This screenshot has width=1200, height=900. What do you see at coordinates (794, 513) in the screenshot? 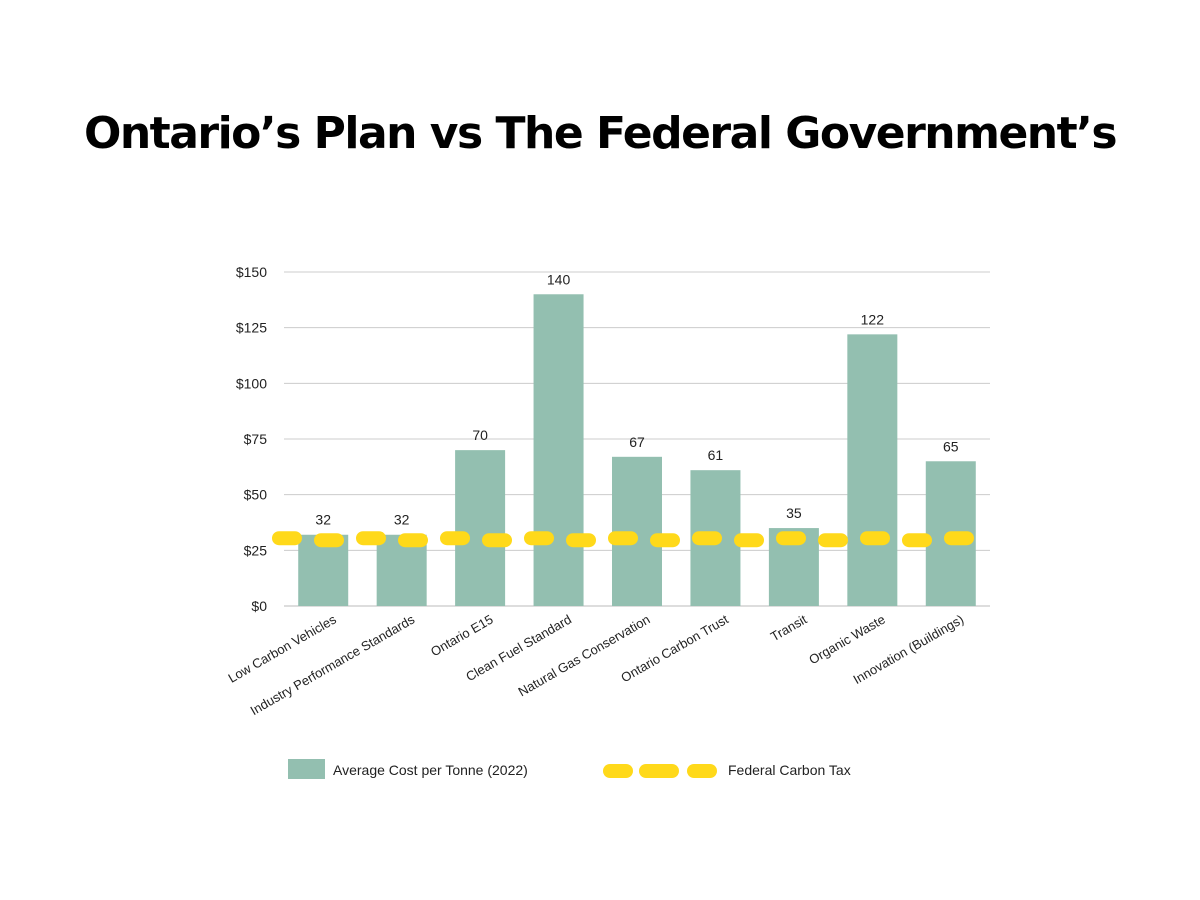
I see `data-label: 35` at bounding box center [794, 513].